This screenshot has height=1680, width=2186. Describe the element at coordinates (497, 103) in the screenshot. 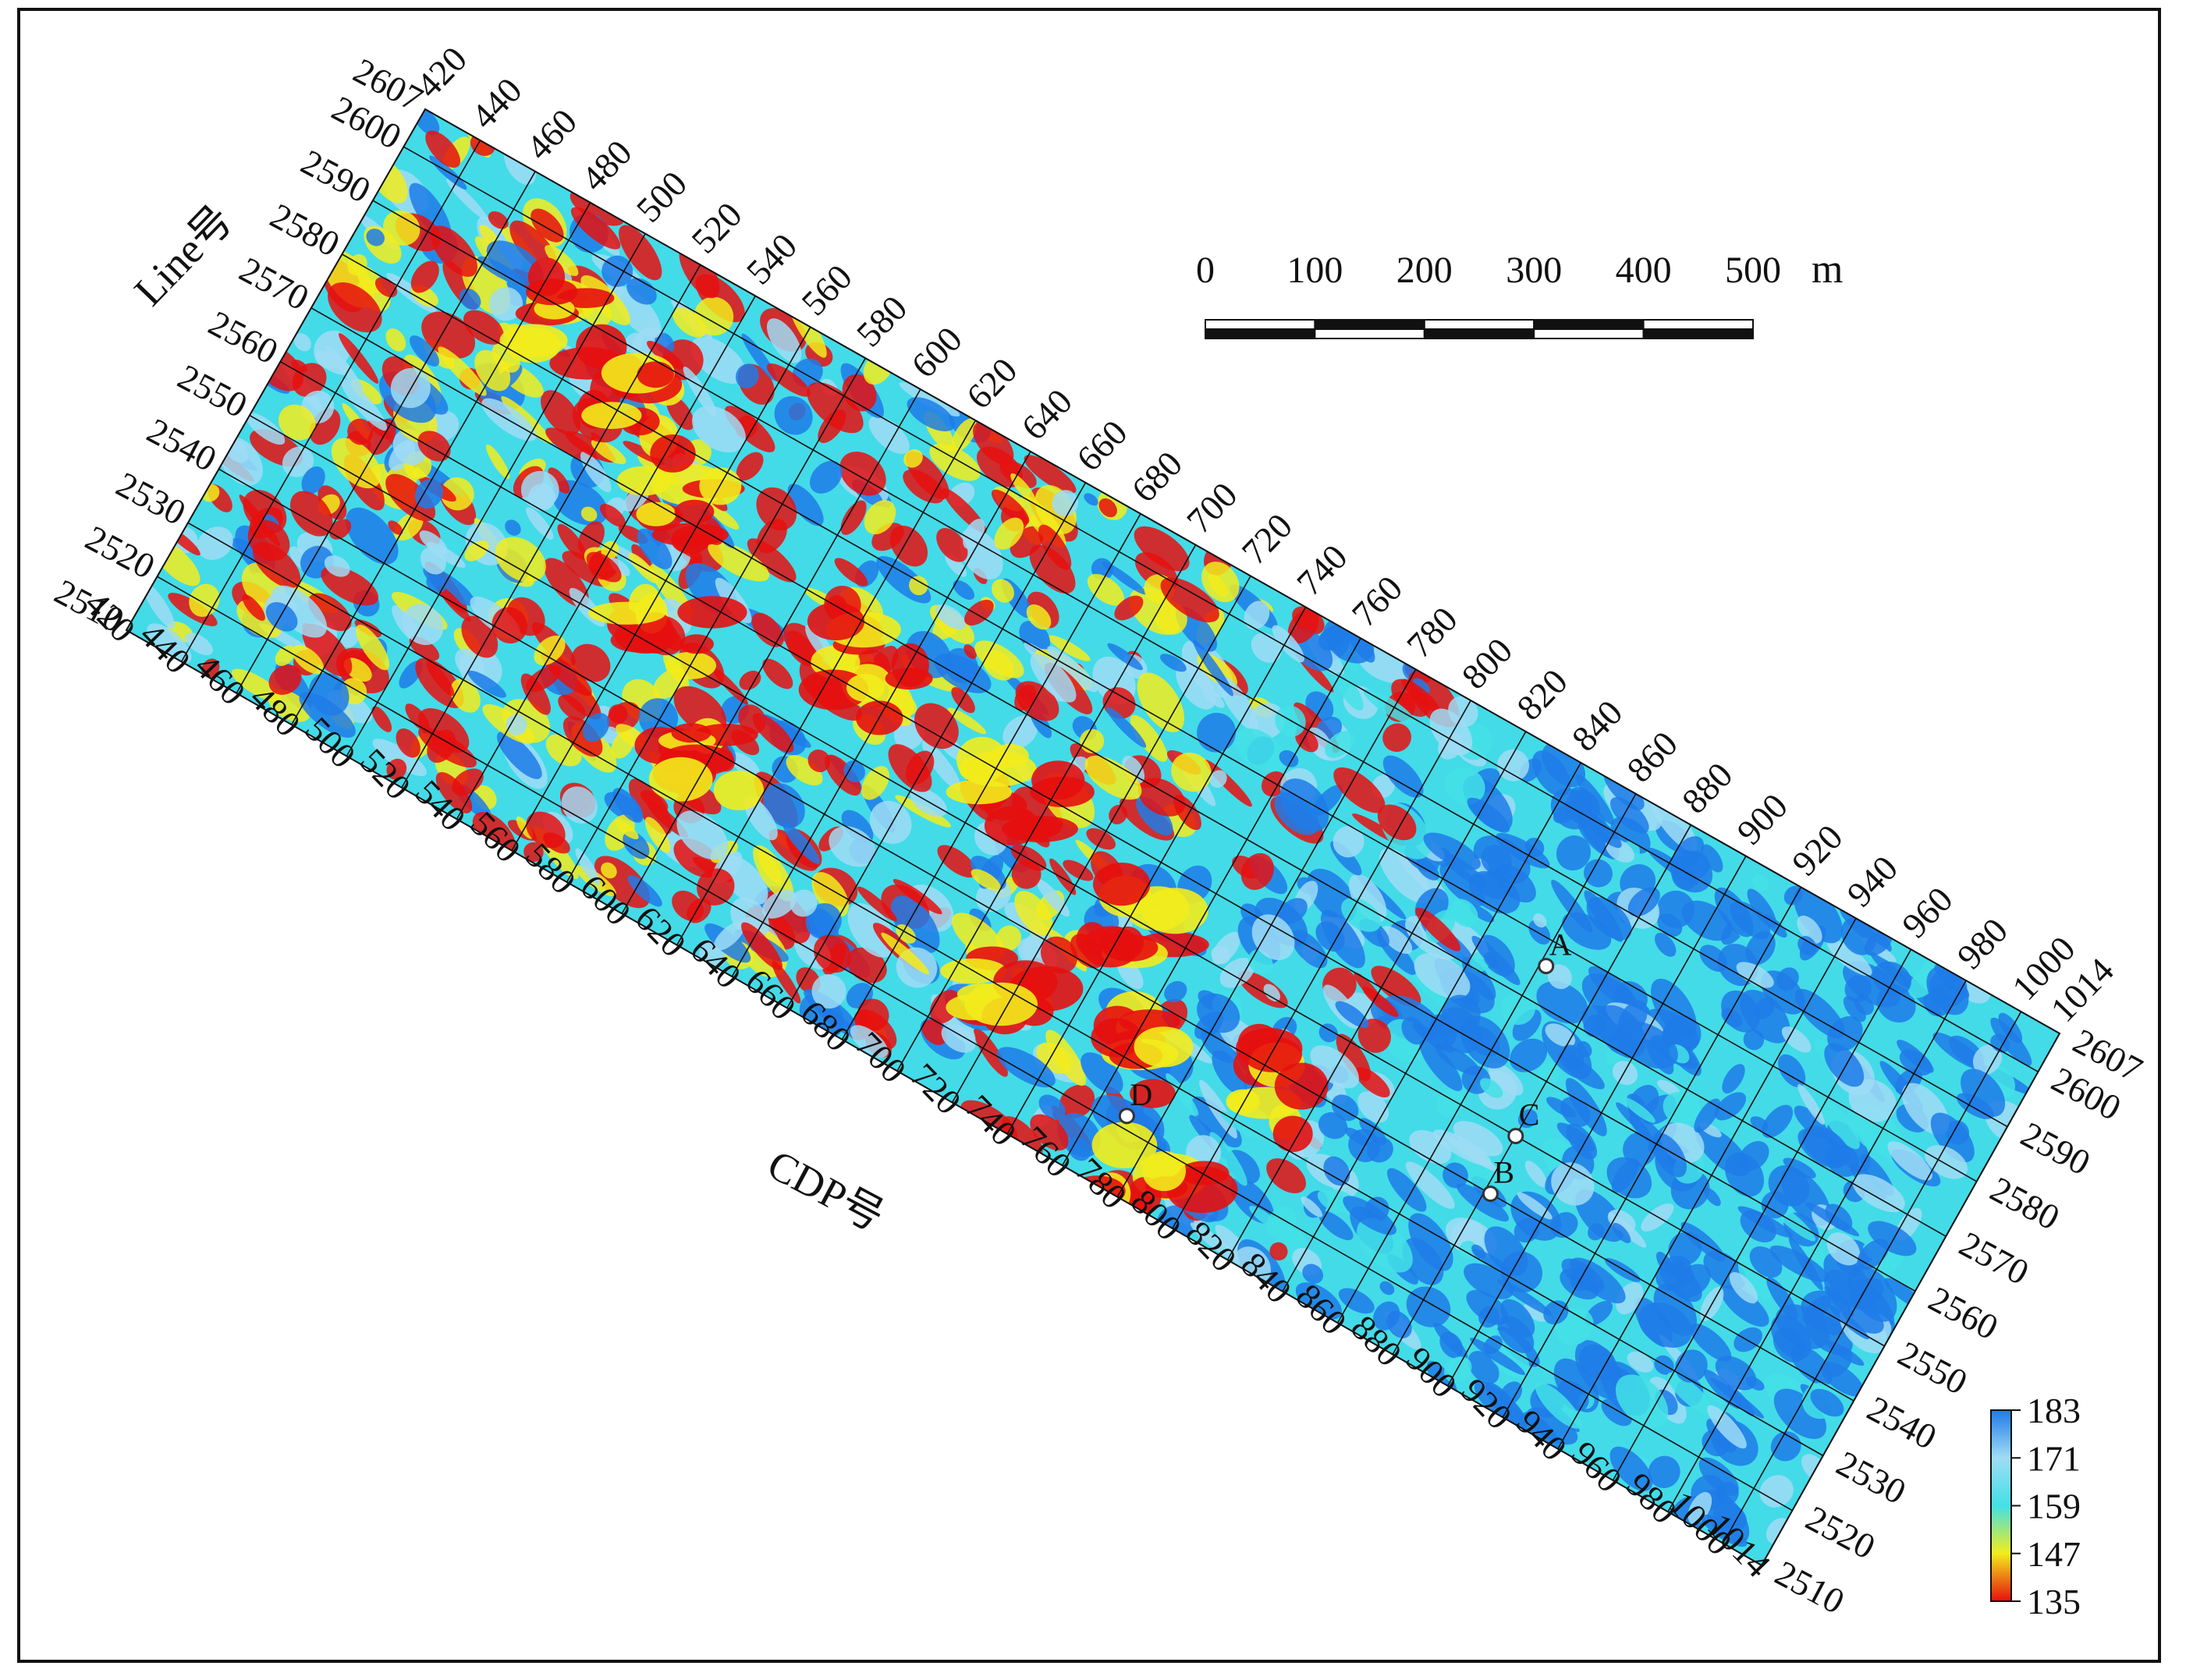

I see `cdp-tick-label-top: 440` at that location.